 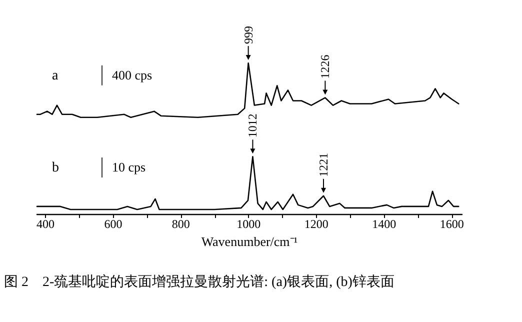 I want to click on x-tick-label: 400, so click(x=45, y=224).